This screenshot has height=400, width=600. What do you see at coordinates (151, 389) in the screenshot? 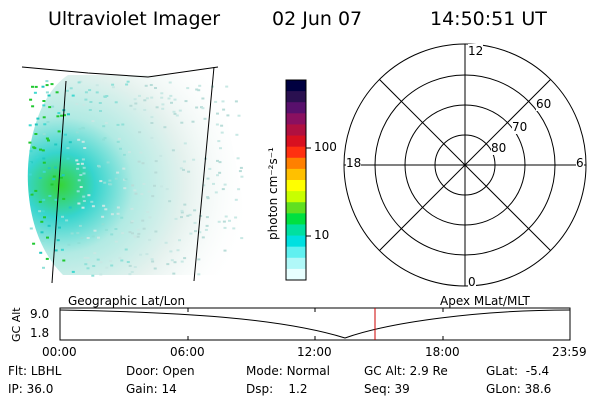
I see `info-gain: Gain: 14` at bounding box center [151, 389].